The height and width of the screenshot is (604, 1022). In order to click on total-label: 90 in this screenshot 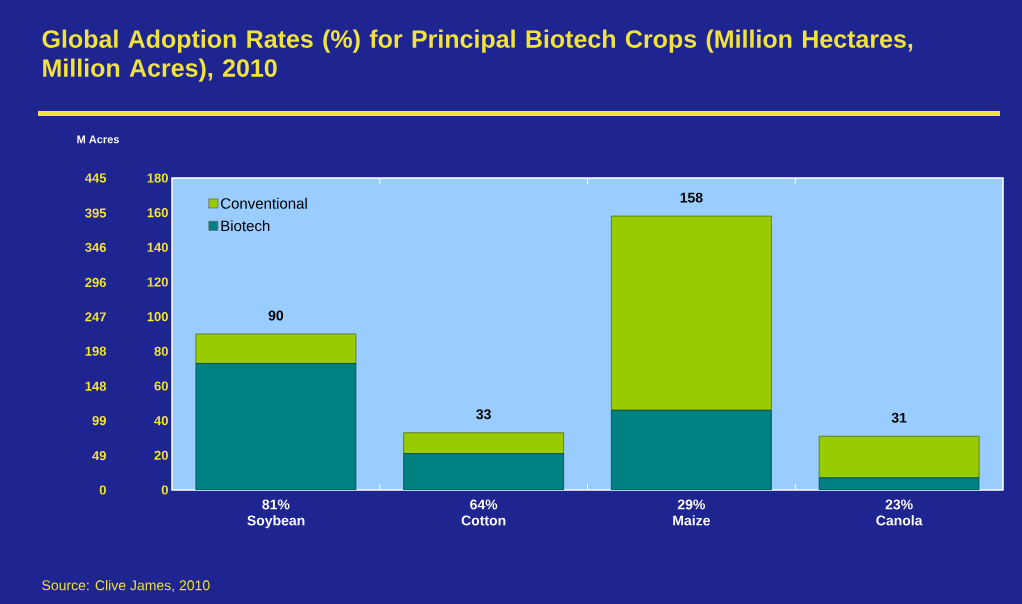, I will do `click(276, 315)`.